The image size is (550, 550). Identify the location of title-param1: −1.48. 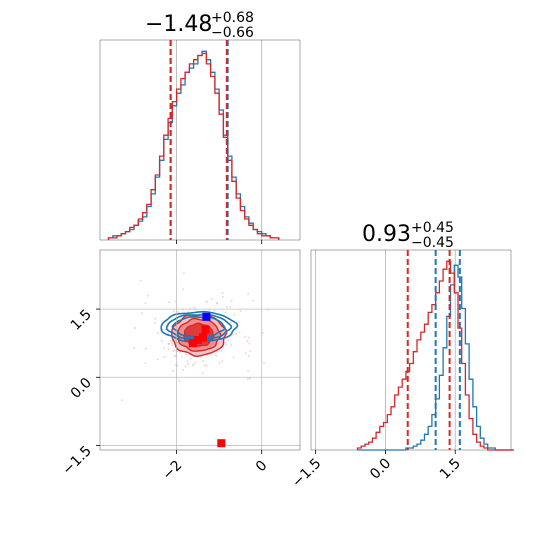
(178, 24).